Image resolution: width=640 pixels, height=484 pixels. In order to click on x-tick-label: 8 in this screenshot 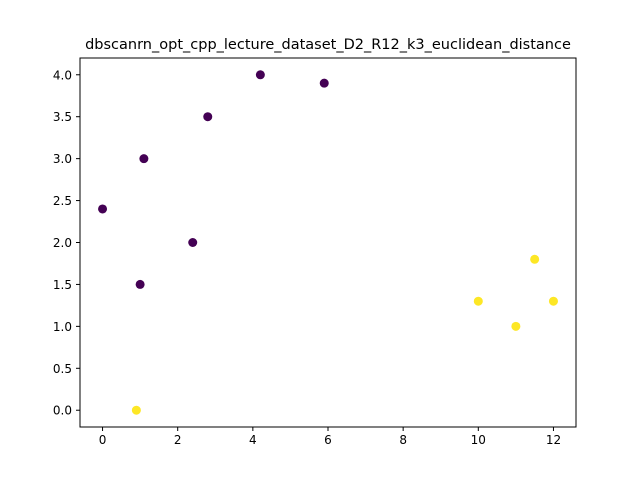, I will do `click(403, 440)`.